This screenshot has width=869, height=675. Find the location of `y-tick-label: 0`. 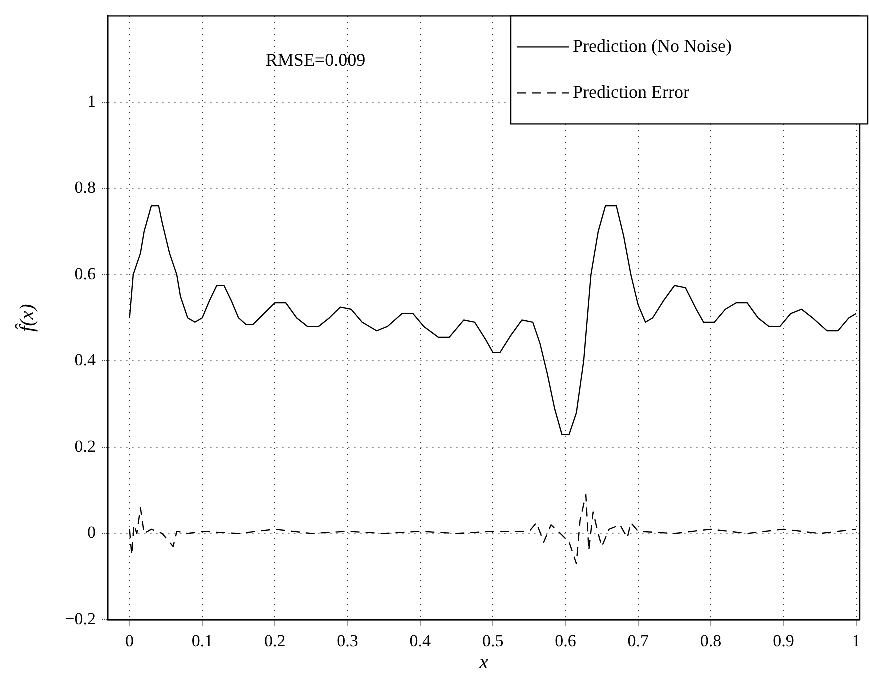

y-tick-label: 0 is located at coordinates (92, 532).